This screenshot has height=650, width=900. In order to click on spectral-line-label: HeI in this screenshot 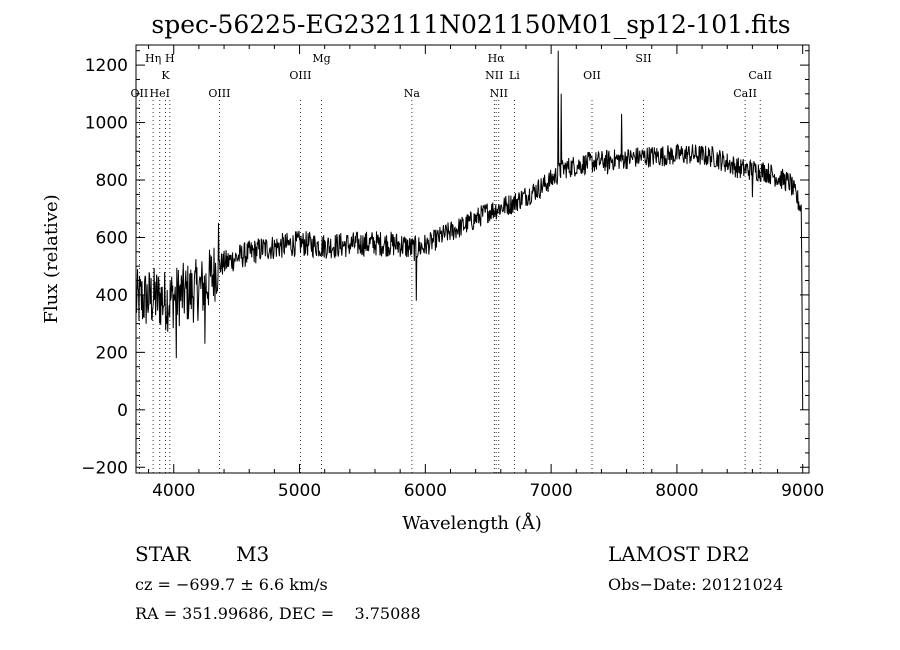, I will do `click(160, 93)`.